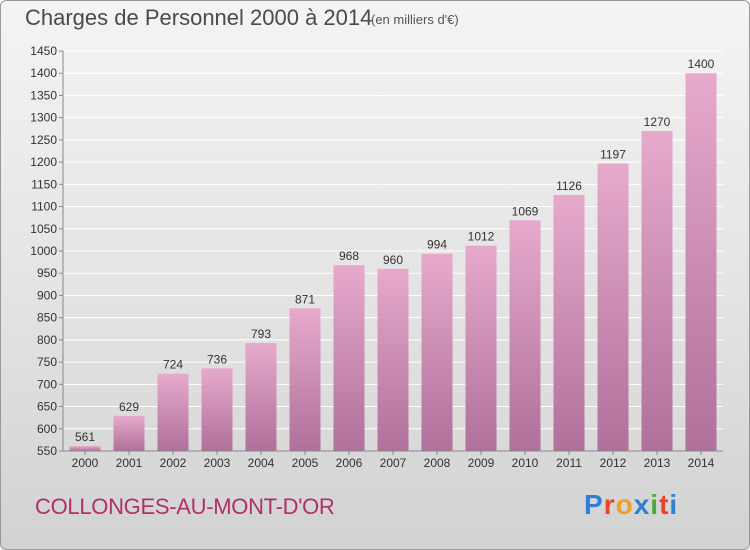  I want to click on y-tick-label: 1100, so click(44, 207).